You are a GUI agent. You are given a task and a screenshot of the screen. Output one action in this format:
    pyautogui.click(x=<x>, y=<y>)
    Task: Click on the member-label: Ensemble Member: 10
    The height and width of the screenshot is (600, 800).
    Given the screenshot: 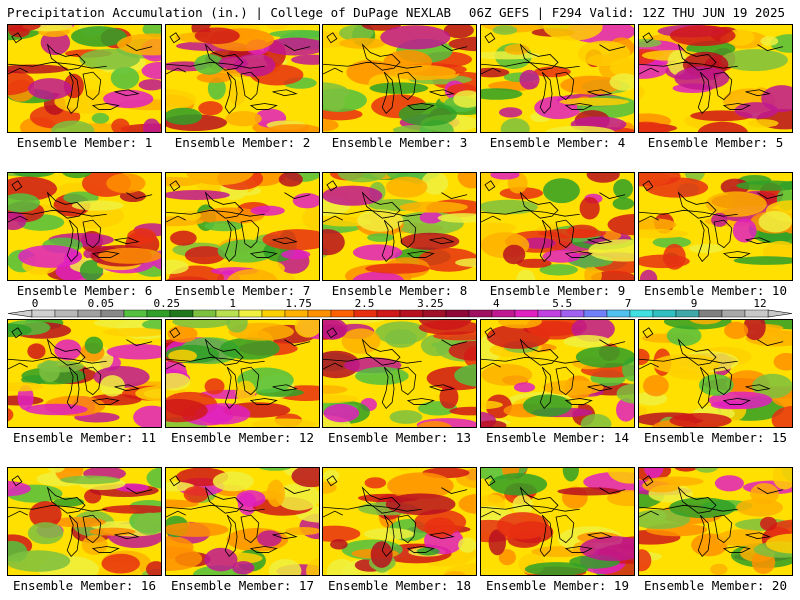 What is the action you would take?
    pyautogui.click(x=715, y=290)
    